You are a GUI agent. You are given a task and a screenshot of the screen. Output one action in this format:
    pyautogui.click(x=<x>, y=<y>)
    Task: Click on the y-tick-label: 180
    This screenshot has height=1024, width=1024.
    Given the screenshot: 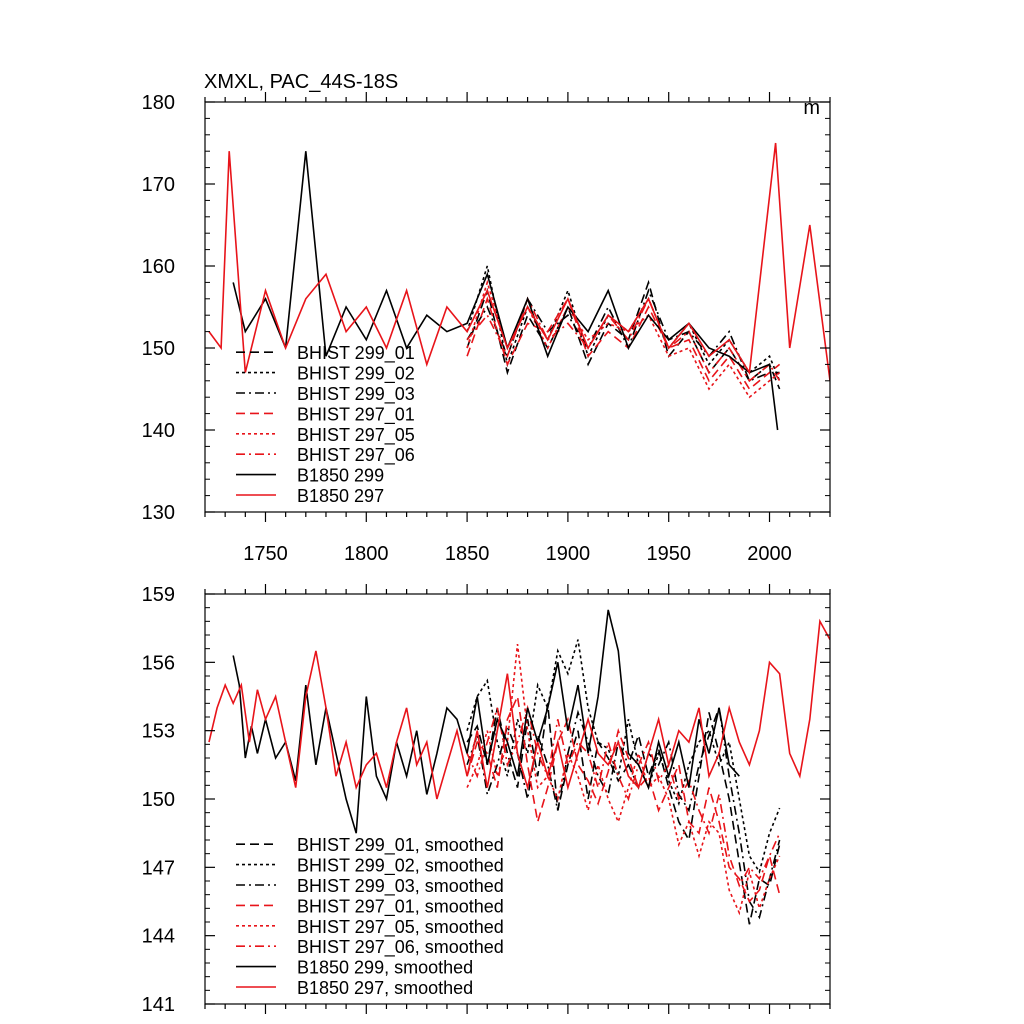 What is the action you would take?
    pyautogui.click(x=158, y=103)
    